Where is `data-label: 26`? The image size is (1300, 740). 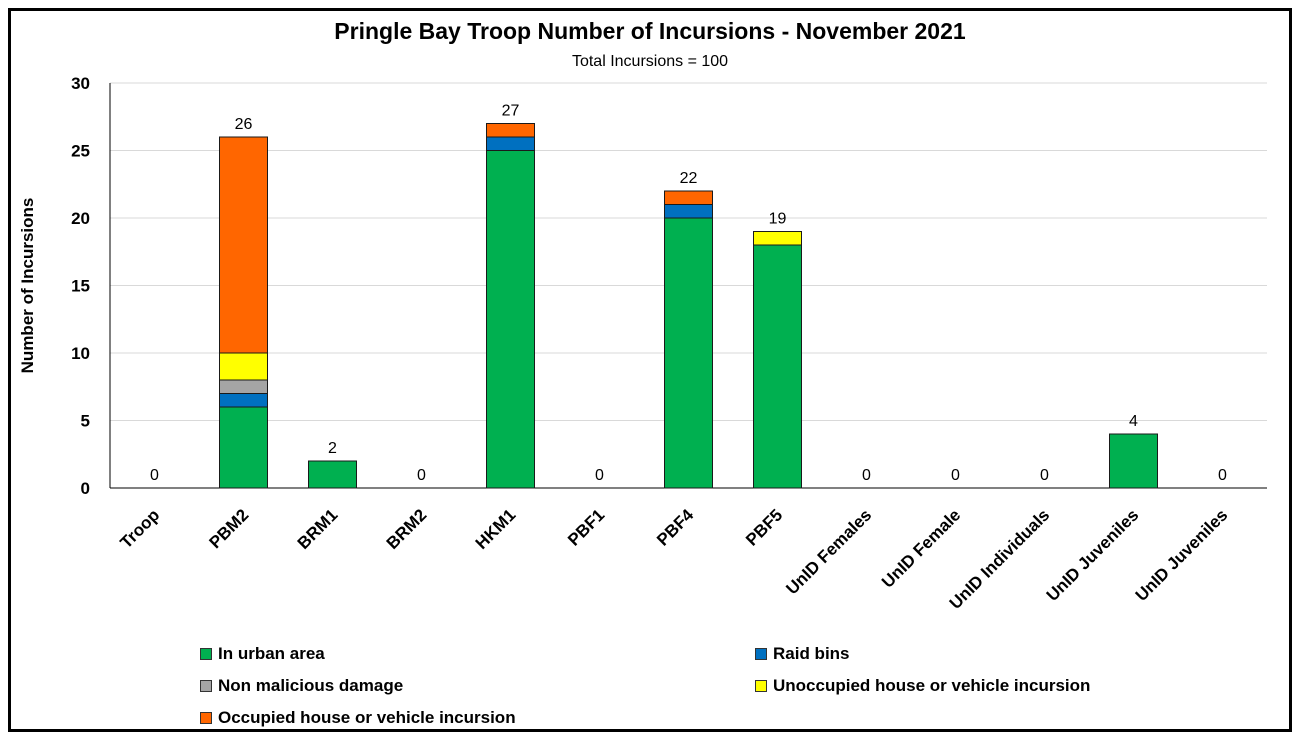
data-label: 26 is located at coordinates (244, 124).